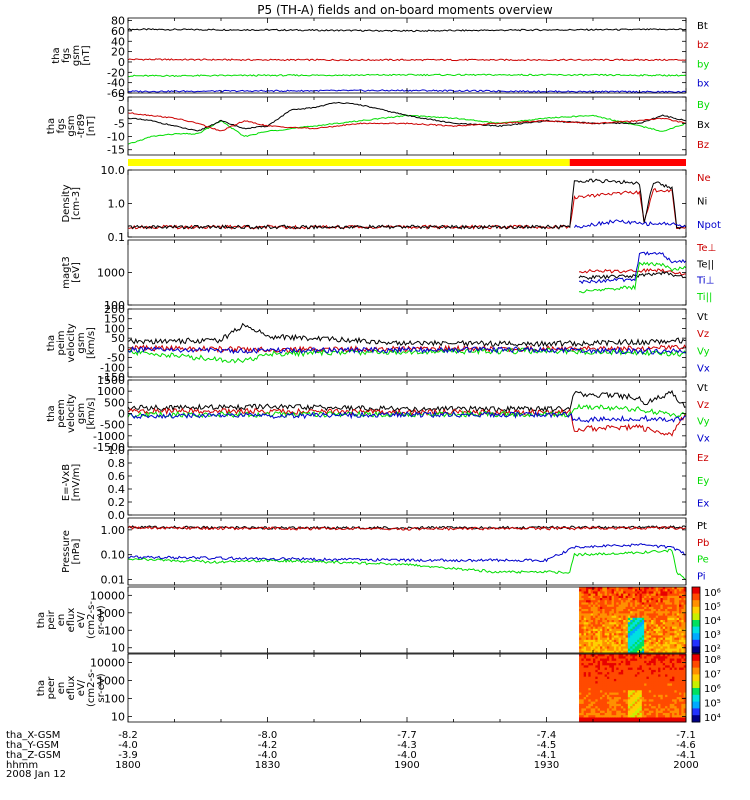 Image resolution: width=750 pixels, height=800 pixels. What do you see at coordinates (407, 411) in the screenshot?
I see `series-line-Vy` at bounding box center [407, 411].